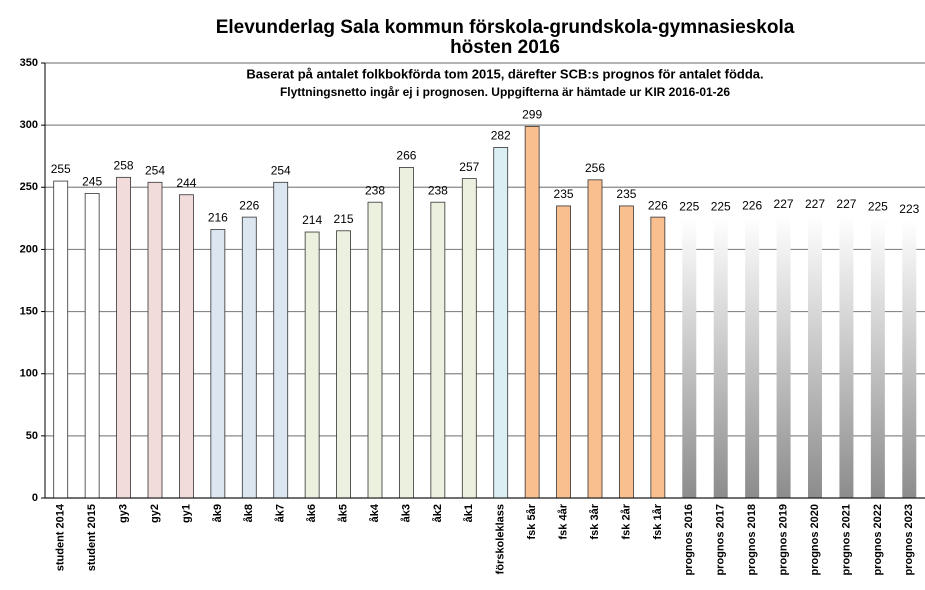 Image resolution: width=925 pixels, height=590 pixels. I want to click on value-label: 299, so click(532, 115).